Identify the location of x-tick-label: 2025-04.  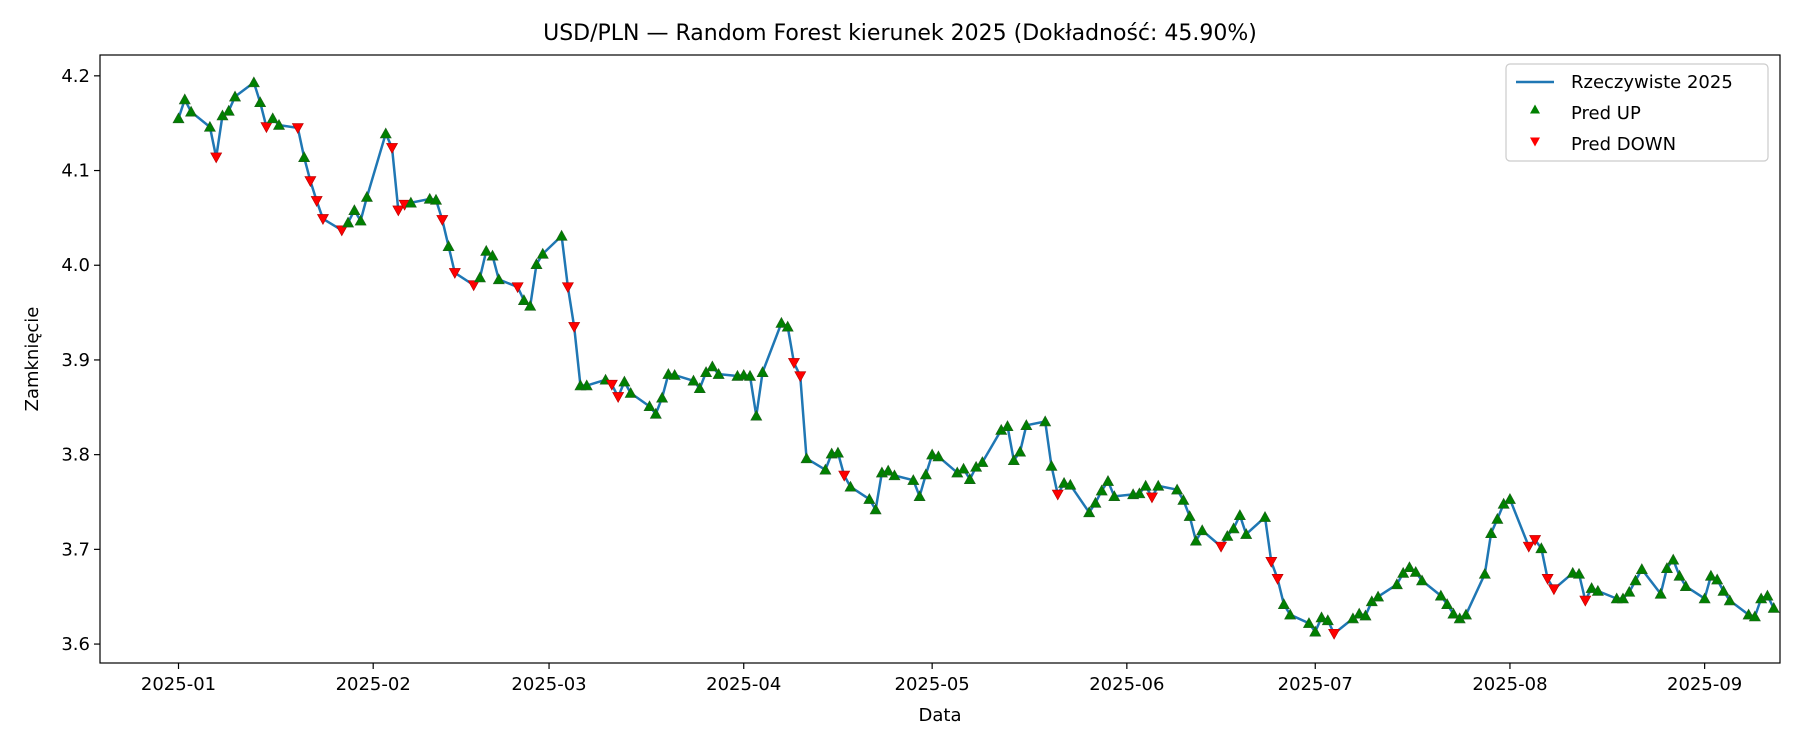
(743, 684).